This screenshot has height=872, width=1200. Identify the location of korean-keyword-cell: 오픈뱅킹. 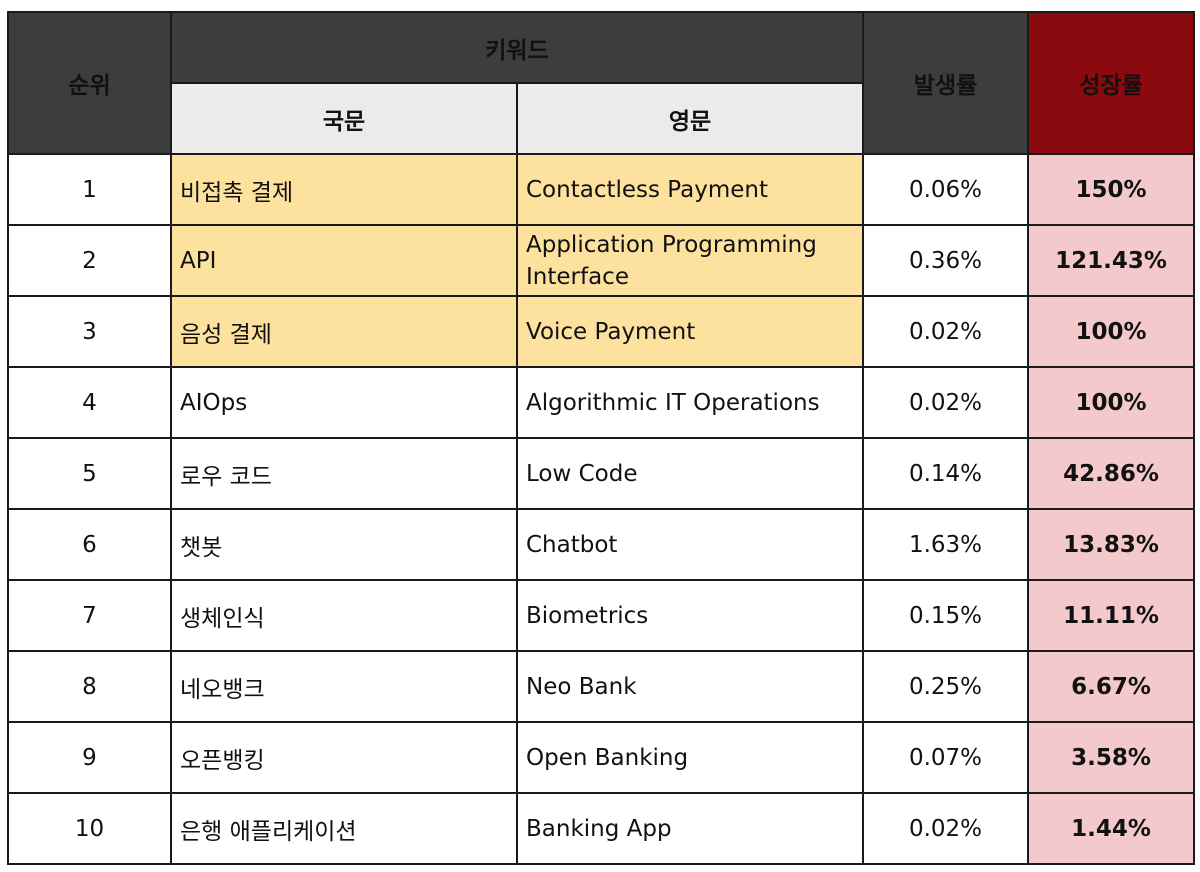
(344, 757).